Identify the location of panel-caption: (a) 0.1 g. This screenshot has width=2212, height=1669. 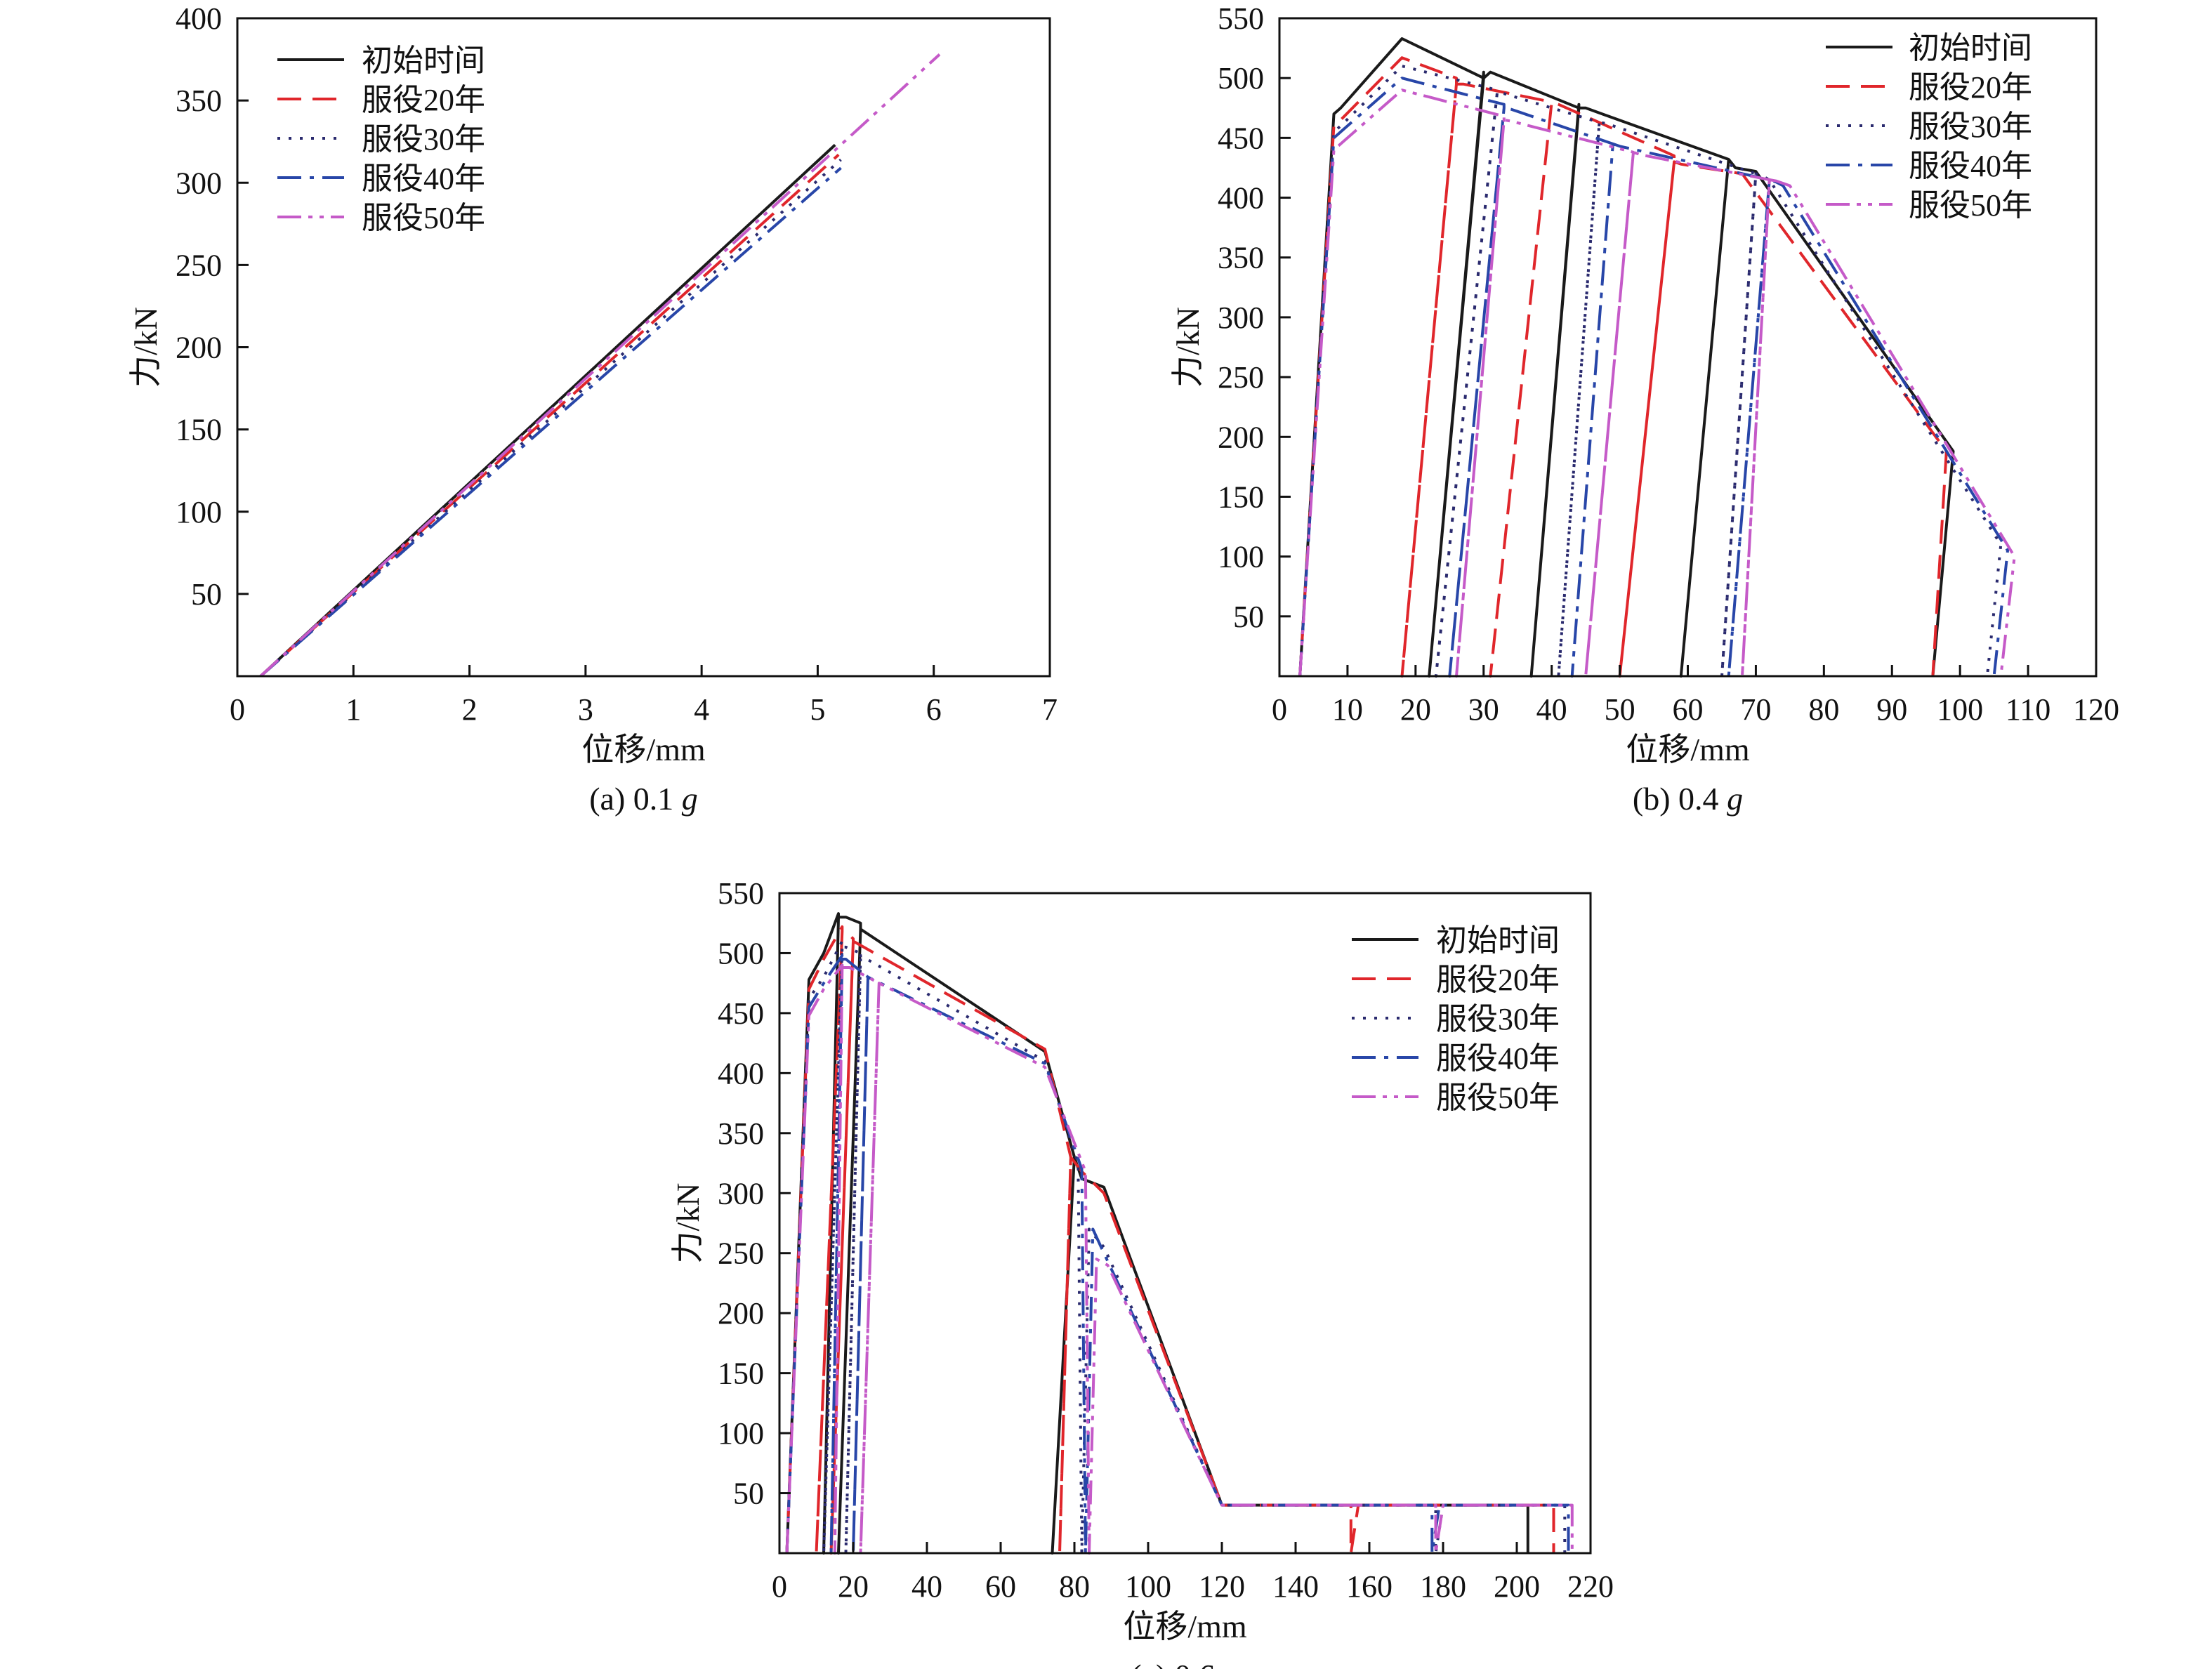
(643, 799).